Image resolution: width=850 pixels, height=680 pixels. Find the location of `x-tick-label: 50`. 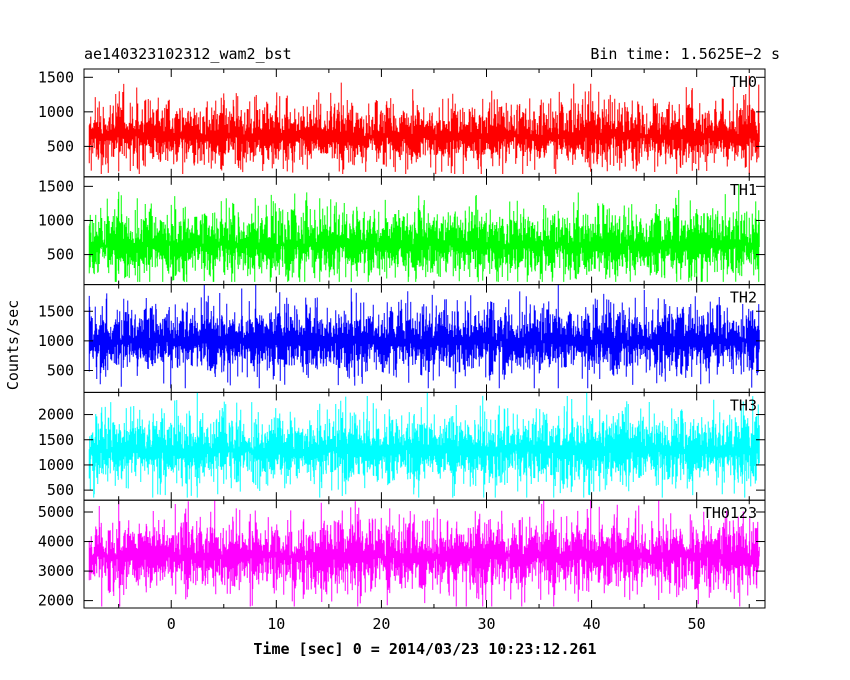

x-tick-label: 50 is located at coordinates (697, 624).